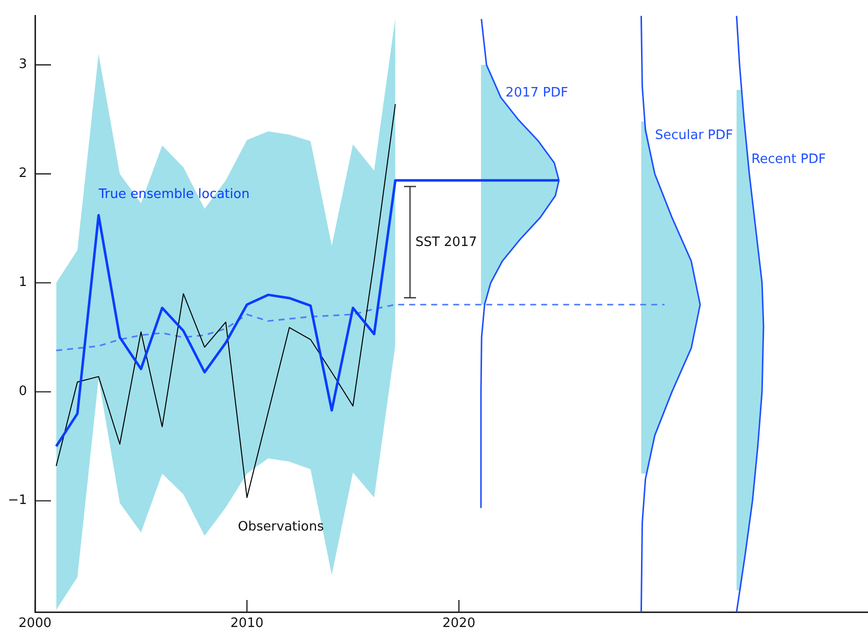  Describe the element at coordinates (22, 64) in the screenshot. I see `y-tick-label: 3` at that location.